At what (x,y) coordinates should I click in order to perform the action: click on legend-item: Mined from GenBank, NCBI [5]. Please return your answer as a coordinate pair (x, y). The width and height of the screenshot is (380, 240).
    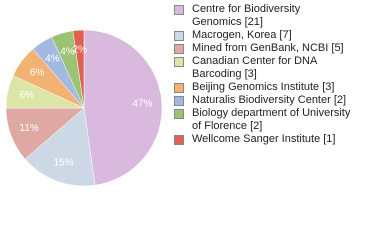
    Looking at the image, I should click on (262, 48).